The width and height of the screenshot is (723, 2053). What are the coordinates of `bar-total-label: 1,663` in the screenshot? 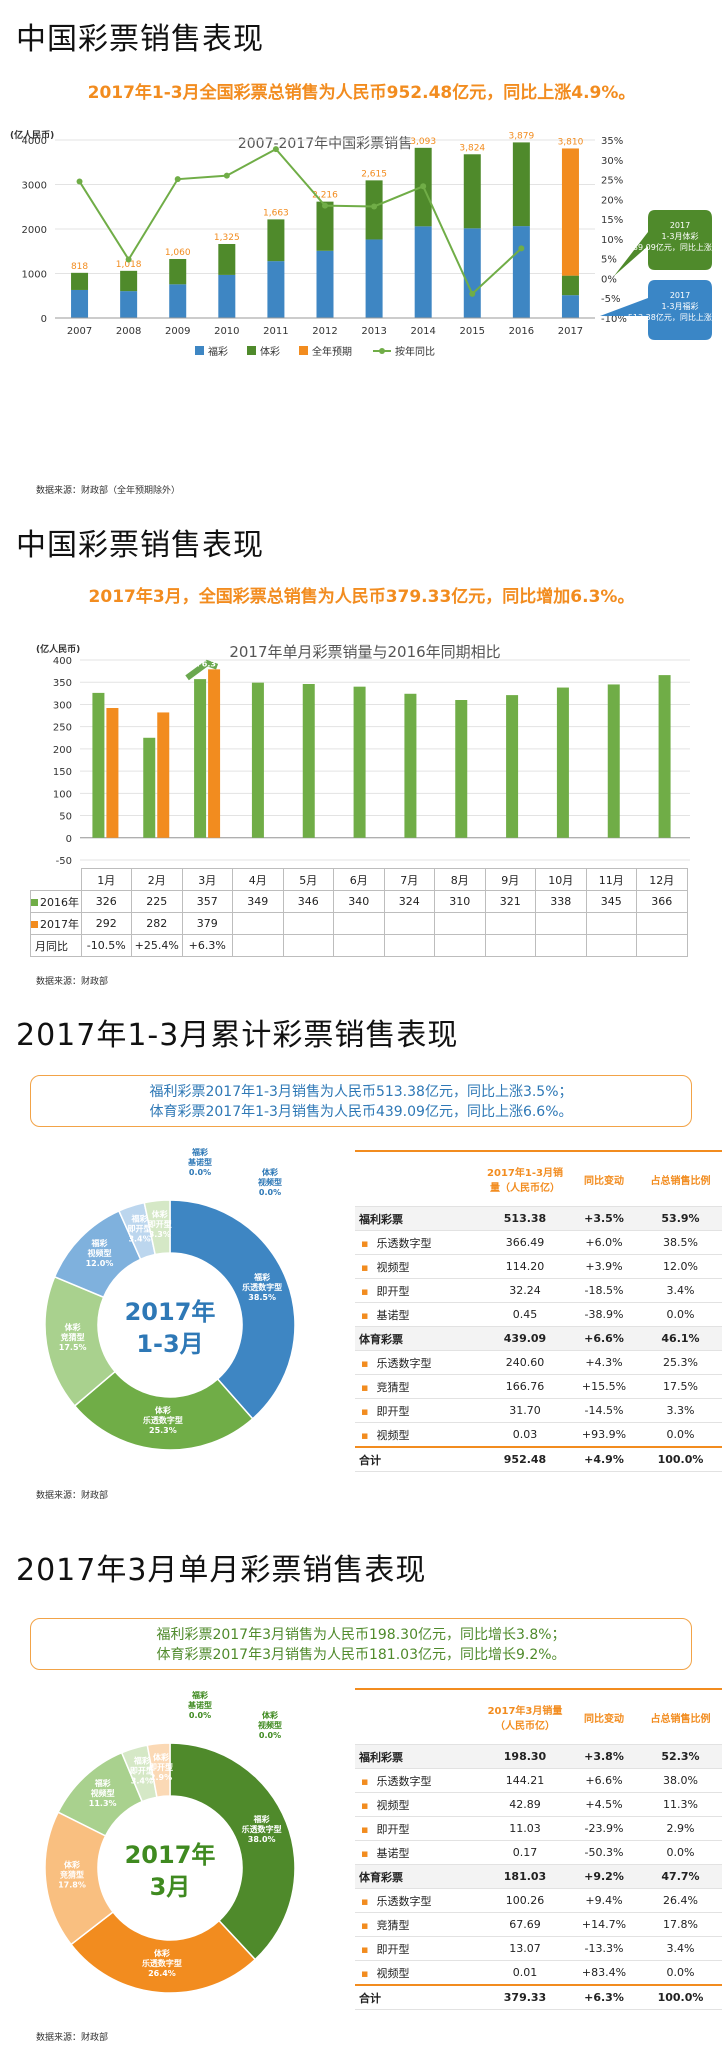 It's located at (276, 213).